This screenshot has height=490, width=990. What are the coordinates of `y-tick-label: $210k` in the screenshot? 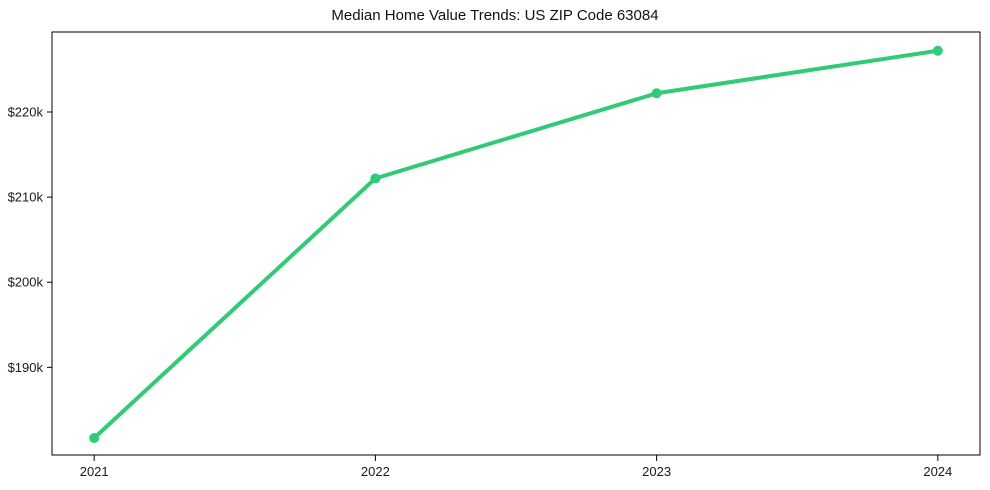 It's located at (26, 197).